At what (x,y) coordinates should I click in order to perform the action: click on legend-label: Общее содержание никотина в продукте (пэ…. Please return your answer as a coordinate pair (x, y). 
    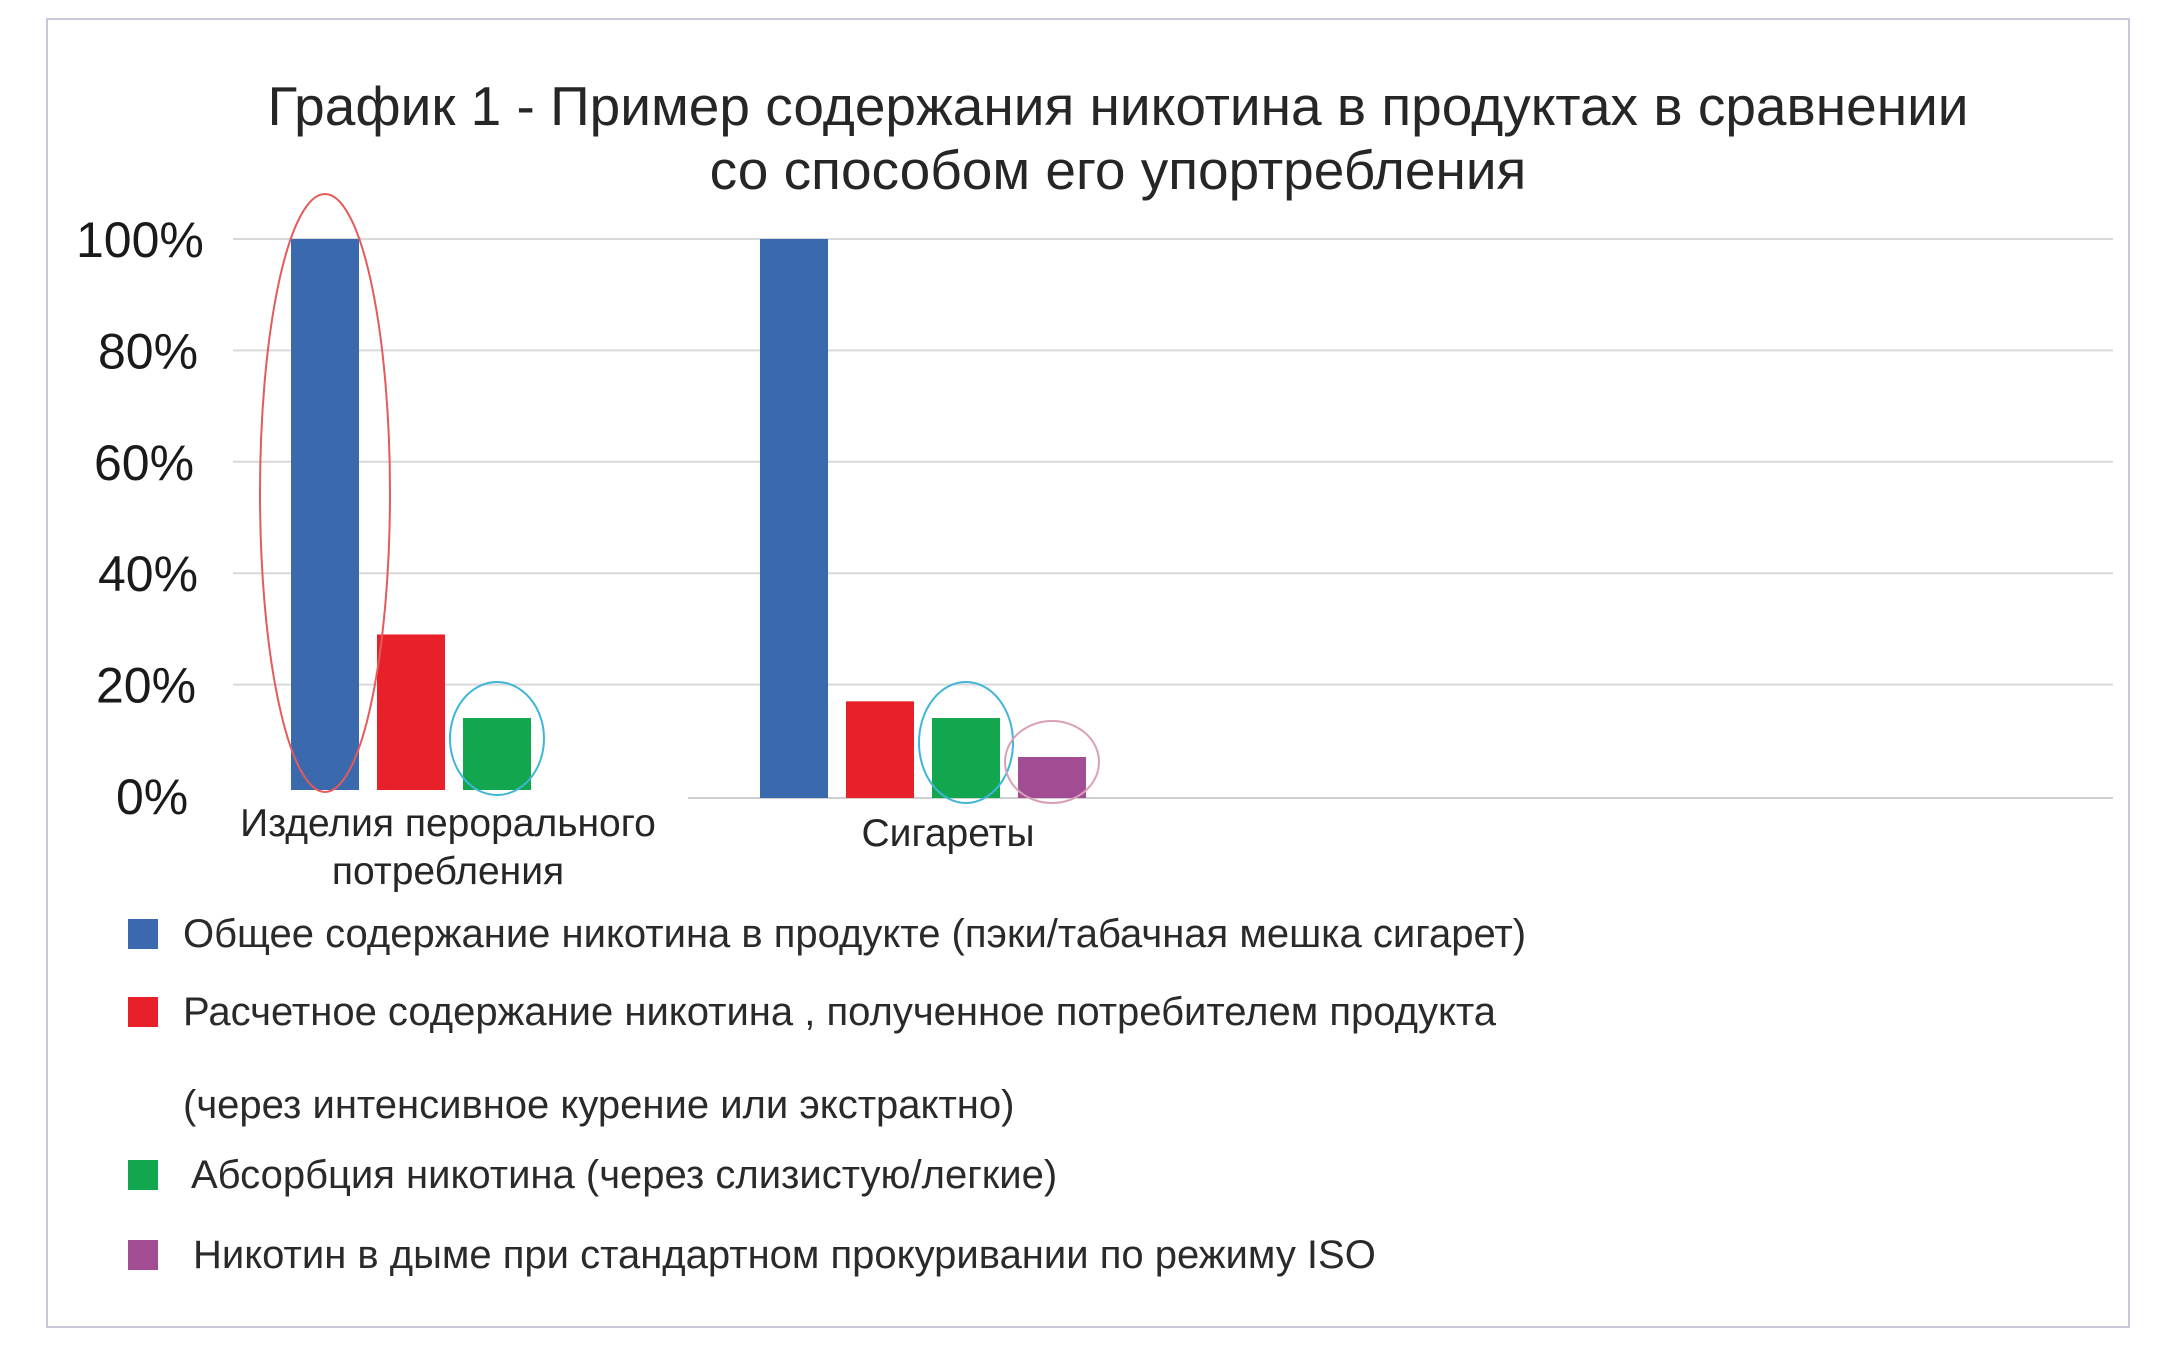
    Looking at the image, I should click on (854, 934).